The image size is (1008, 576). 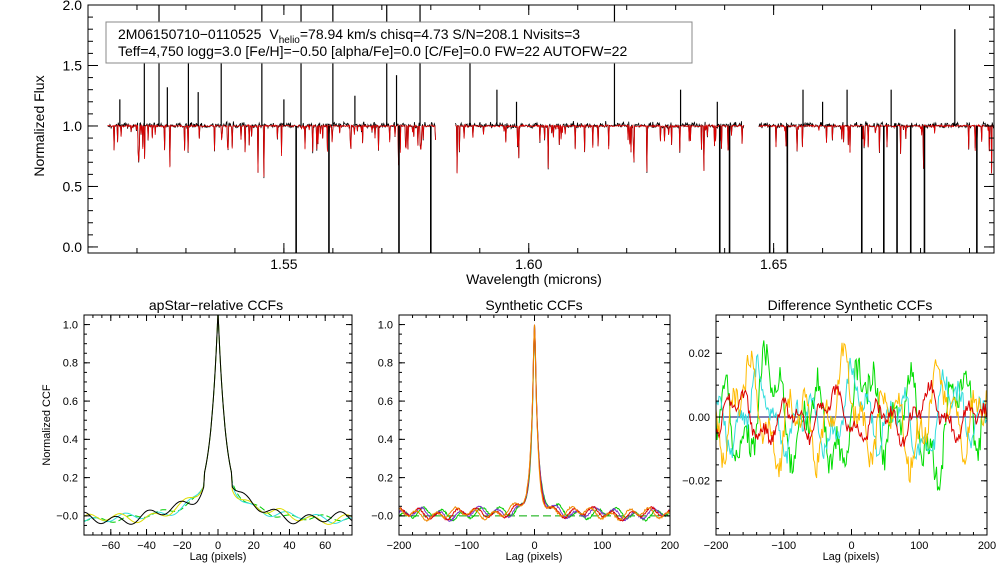 What do you see at coordinates (696, 482) in the screenshot?
I see `y-tick-label: −0.02` at bounding box center [696, 482].